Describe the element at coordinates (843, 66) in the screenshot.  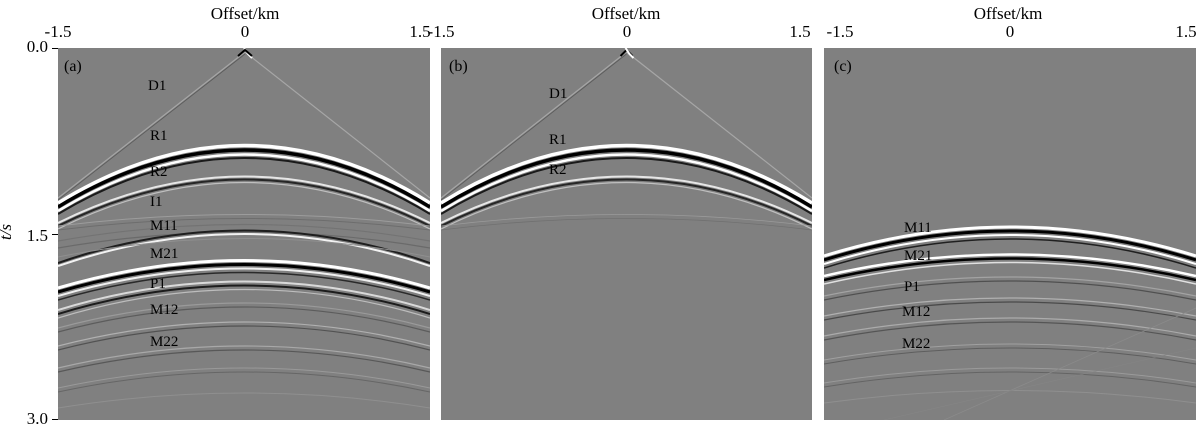
I see `panel-c-label: (c)` at that location.